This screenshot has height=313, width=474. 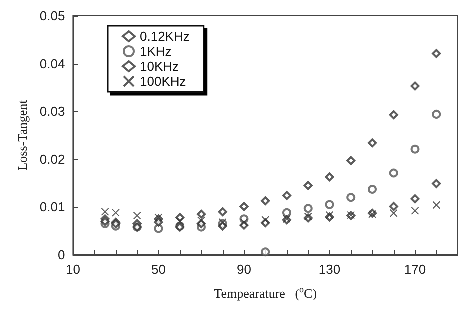 I want to click on y-tick-label: 0.01, so click(x=53, y=207).